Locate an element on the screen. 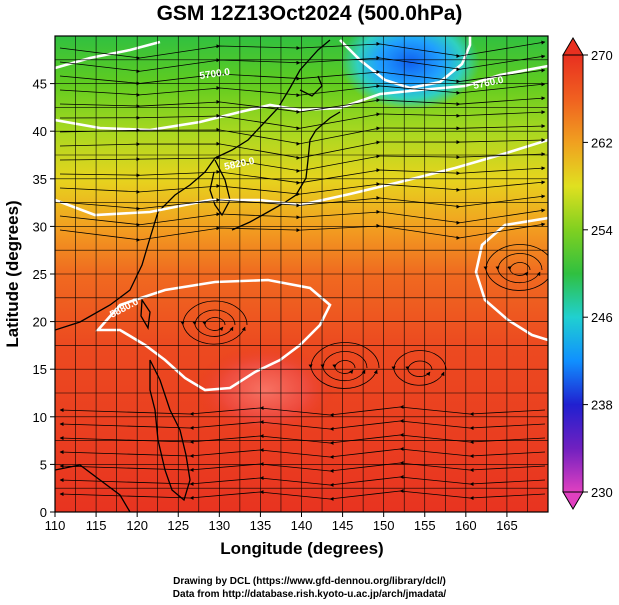 This screenshot has width=619, height=605. x-tick-label: 165 is located at coordinates (507, 525).